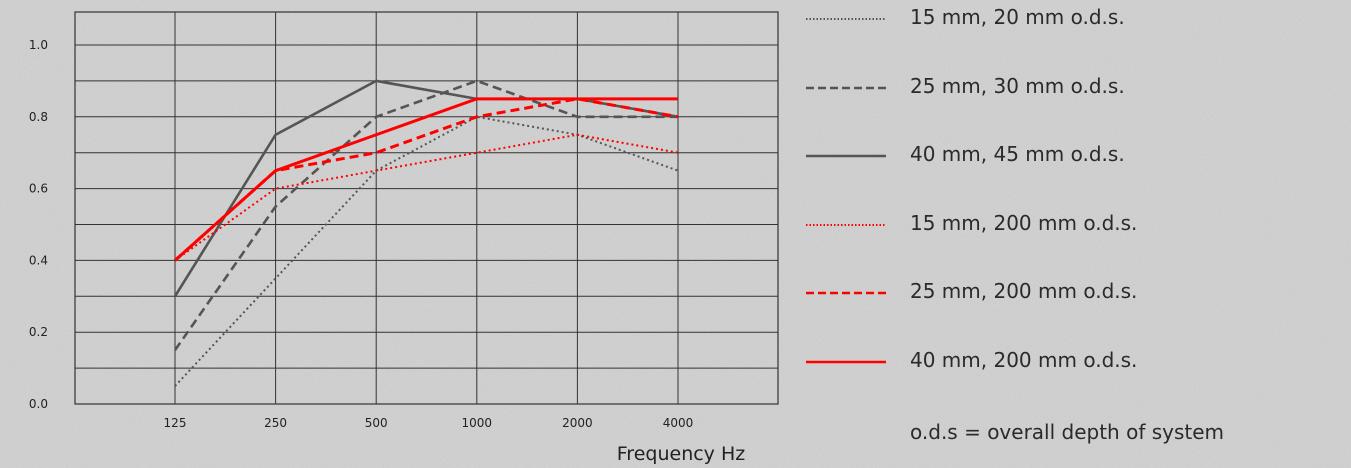 The image size is (1351, 468). What do you see at coordinates (175, 423) in the screenshot?
I see `x-tick-label: 125` at bounding box center [175, 423].